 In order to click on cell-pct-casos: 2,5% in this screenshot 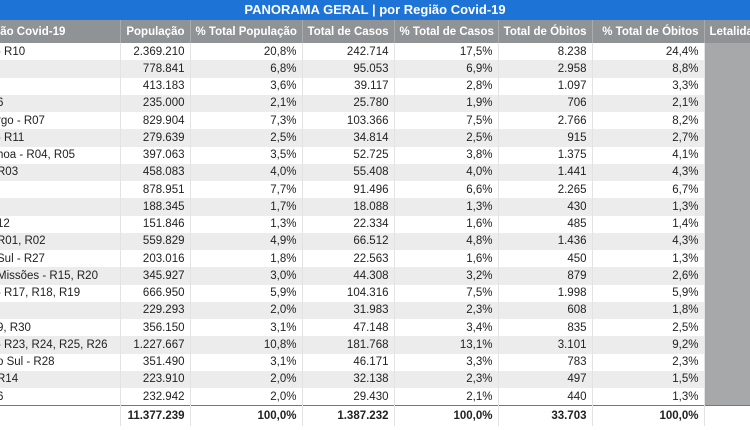, I will do `click(446, 138)`.